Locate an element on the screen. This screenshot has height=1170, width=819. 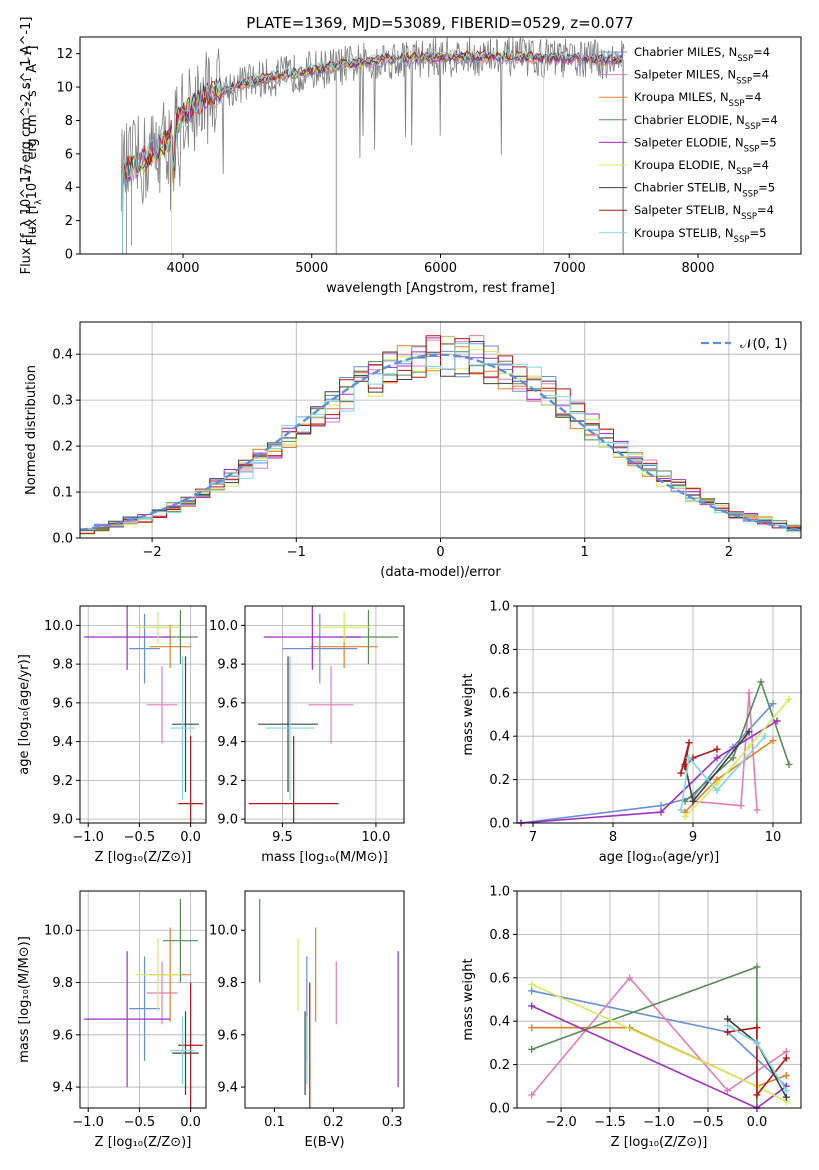
y-axis-label-part: A is located at coordinates (32, 70).